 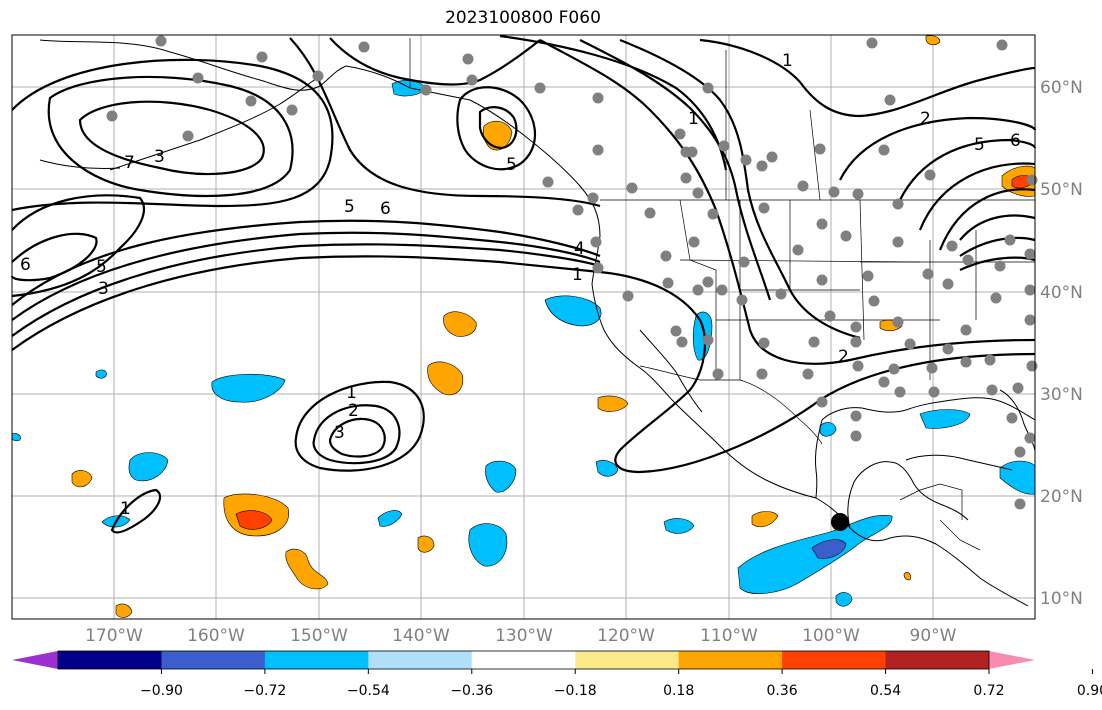 What do you see at coordinates (129, 163) in the screenshot?
I see `contour-label: 7` at bounding box center [129, 163].